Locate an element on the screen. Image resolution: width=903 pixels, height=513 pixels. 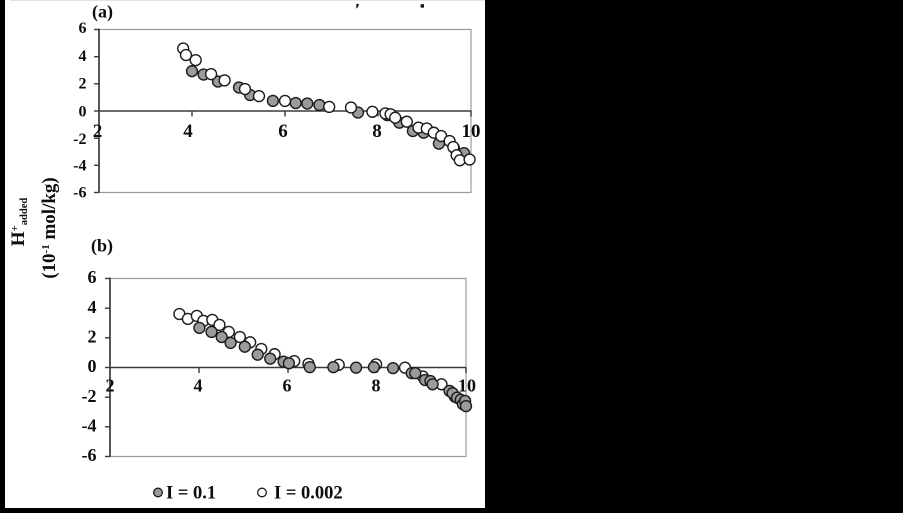
svg-text: I = 0.002 is located at coordinates (308, 494).